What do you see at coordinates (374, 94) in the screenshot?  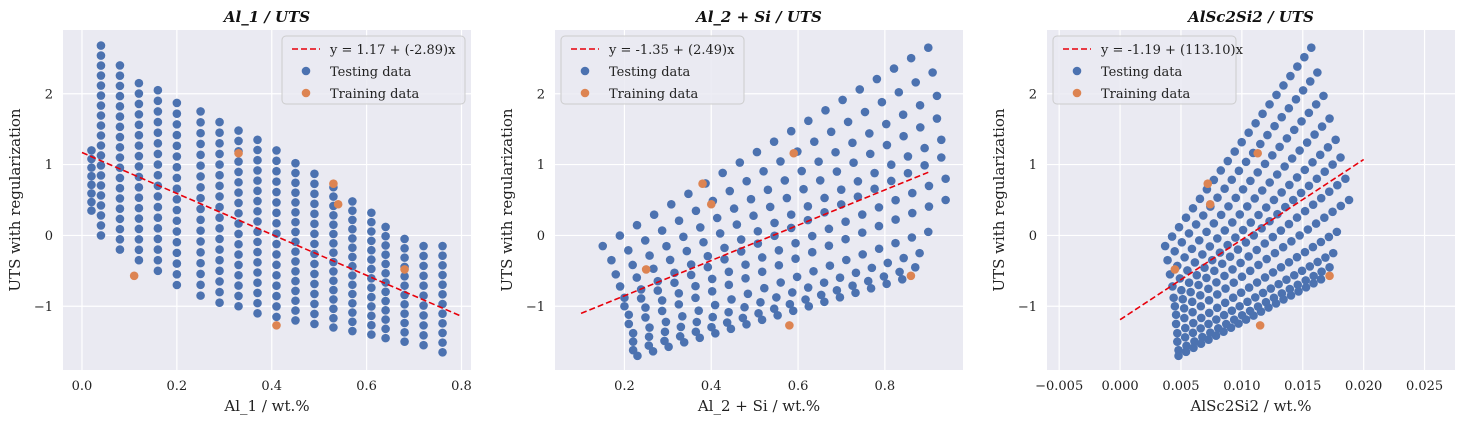 I see `legend-label-training: Training data` at bounding box center [374, 94].